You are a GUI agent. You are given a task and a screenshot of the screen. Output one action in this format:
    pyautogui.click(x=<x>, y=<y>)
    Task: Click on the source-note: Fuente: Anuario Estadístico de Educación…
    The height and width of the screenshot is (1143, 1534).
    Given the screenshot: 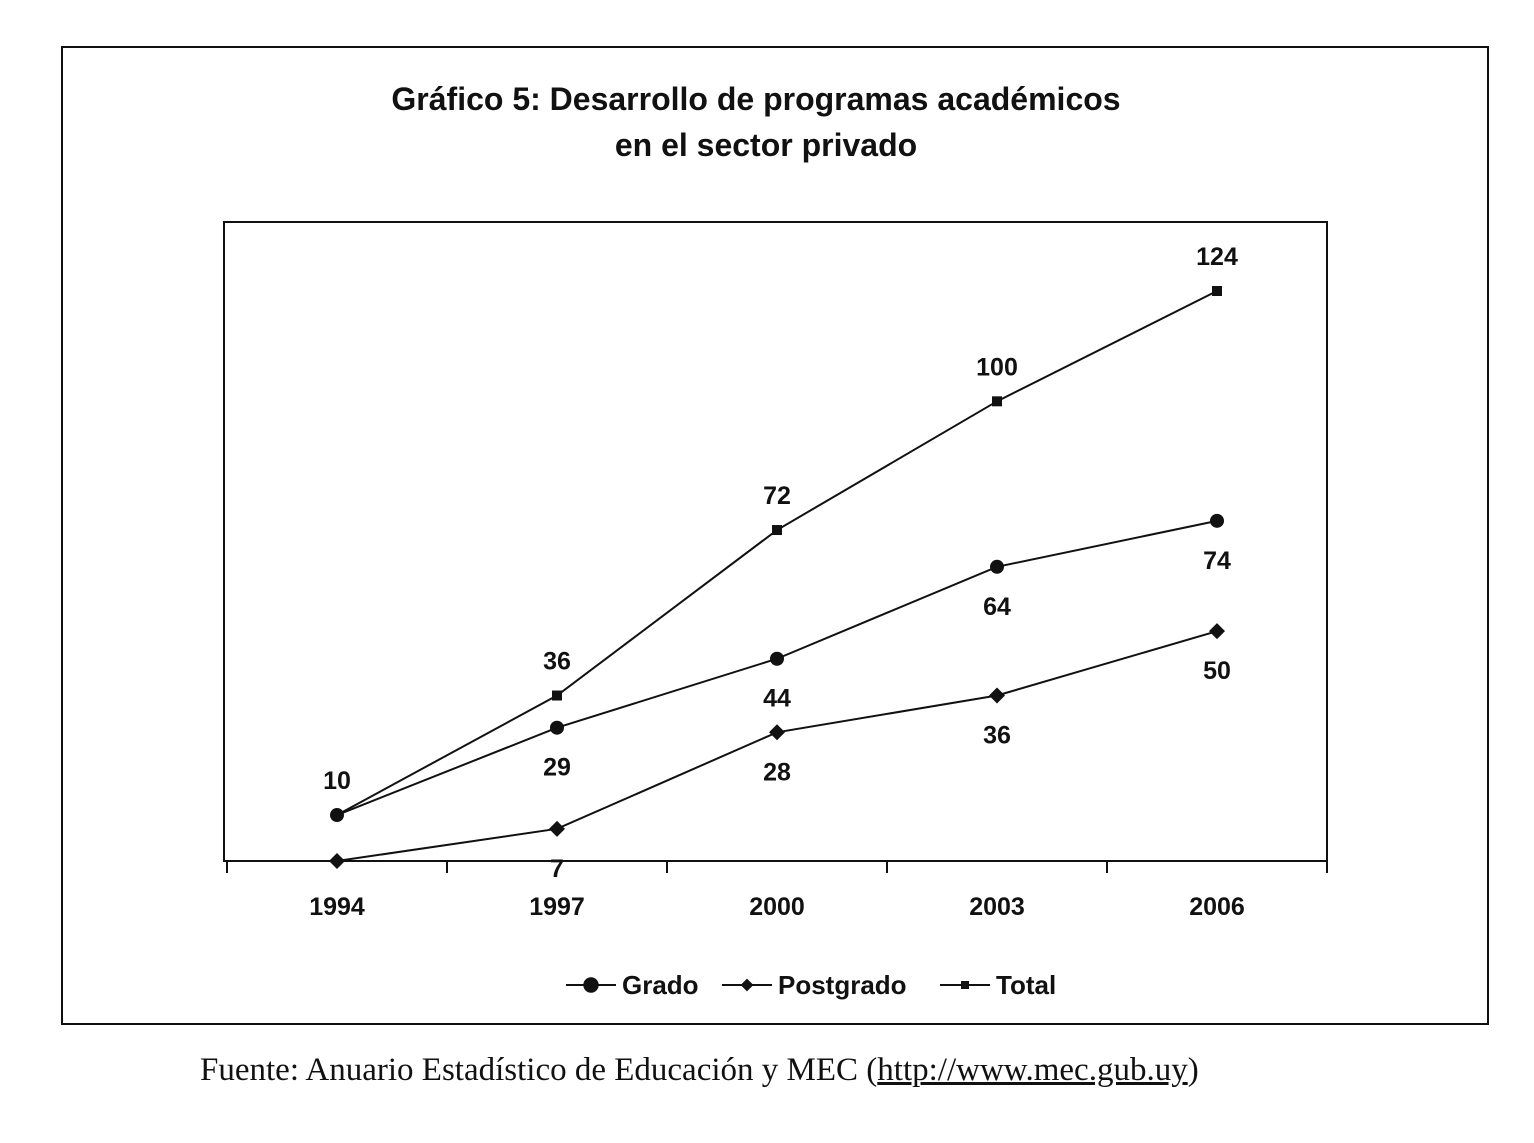 What is the action you would take?
    pyautogui.click(x=699, y=1070)
    